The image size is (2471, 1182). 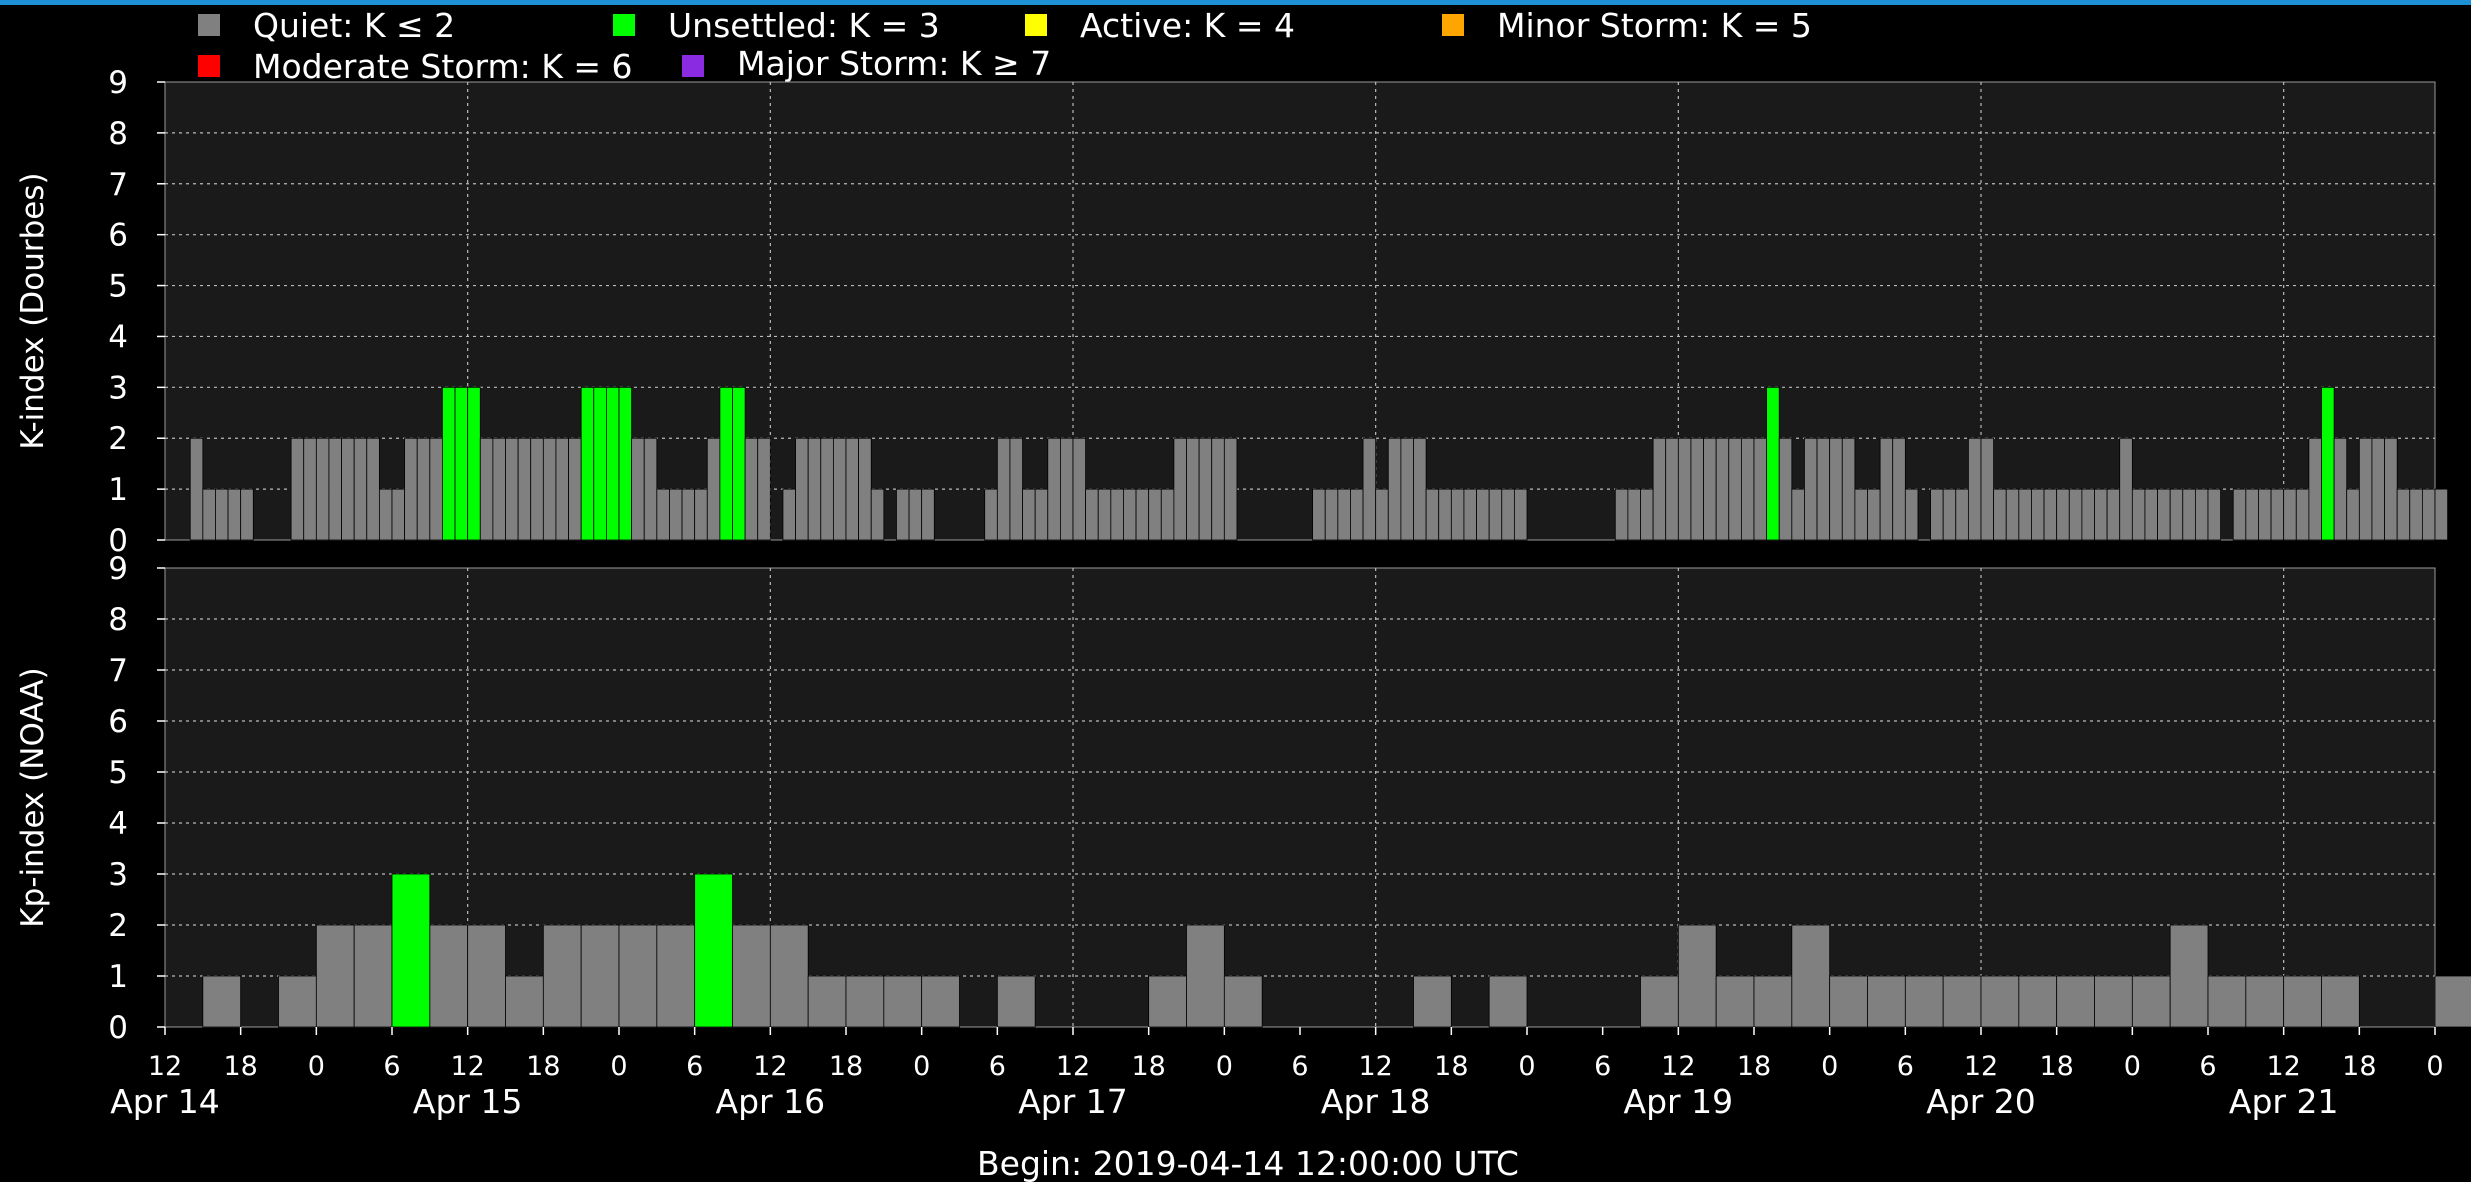 What do you see at coordinates (1654, 25) in the screenshot?
I see `legend-label: Minor Storm: K = 5` at bounding box center [1654, 25].